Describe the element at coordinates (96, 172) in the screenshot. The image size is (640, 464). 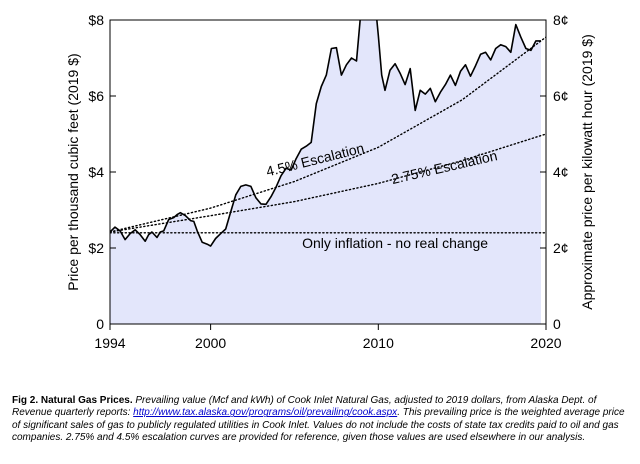
I see `y-tick-label: $4` at that location.